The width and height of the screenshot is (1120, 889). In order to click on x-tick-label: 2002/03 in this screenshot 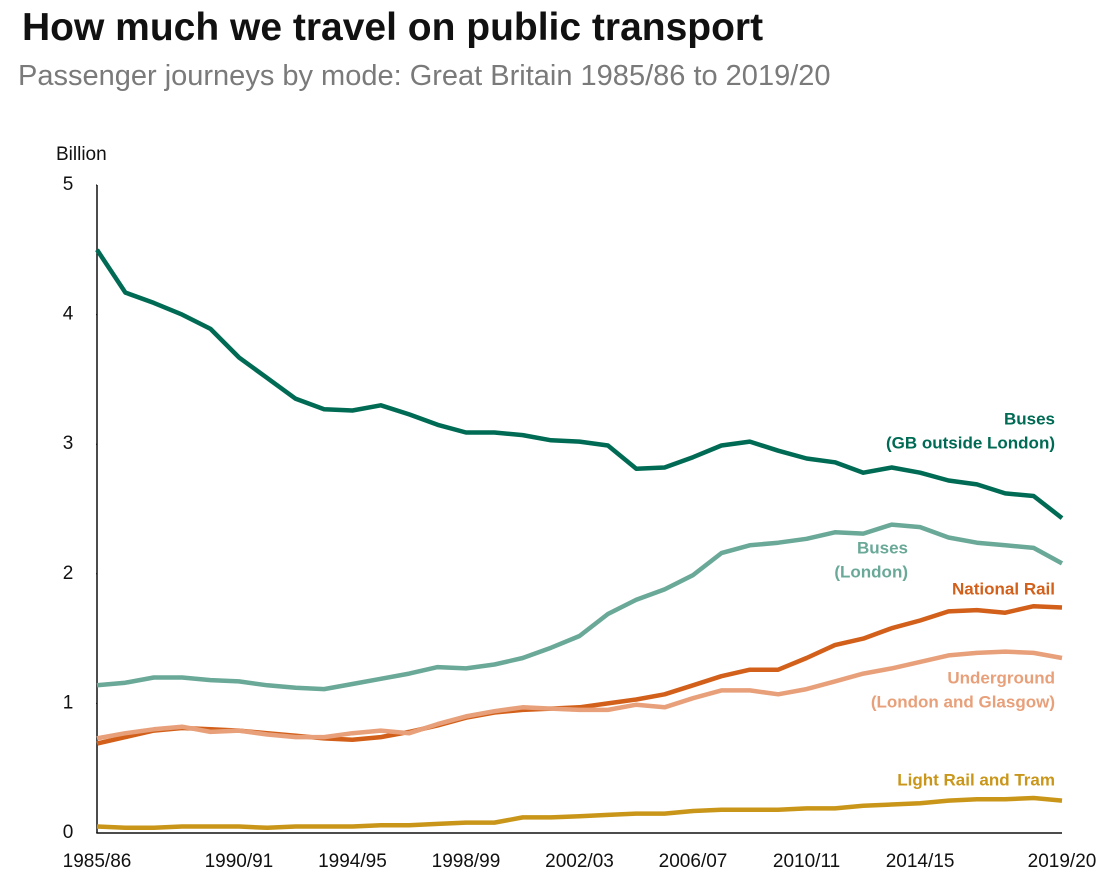, I will do `click(579, 861)`.